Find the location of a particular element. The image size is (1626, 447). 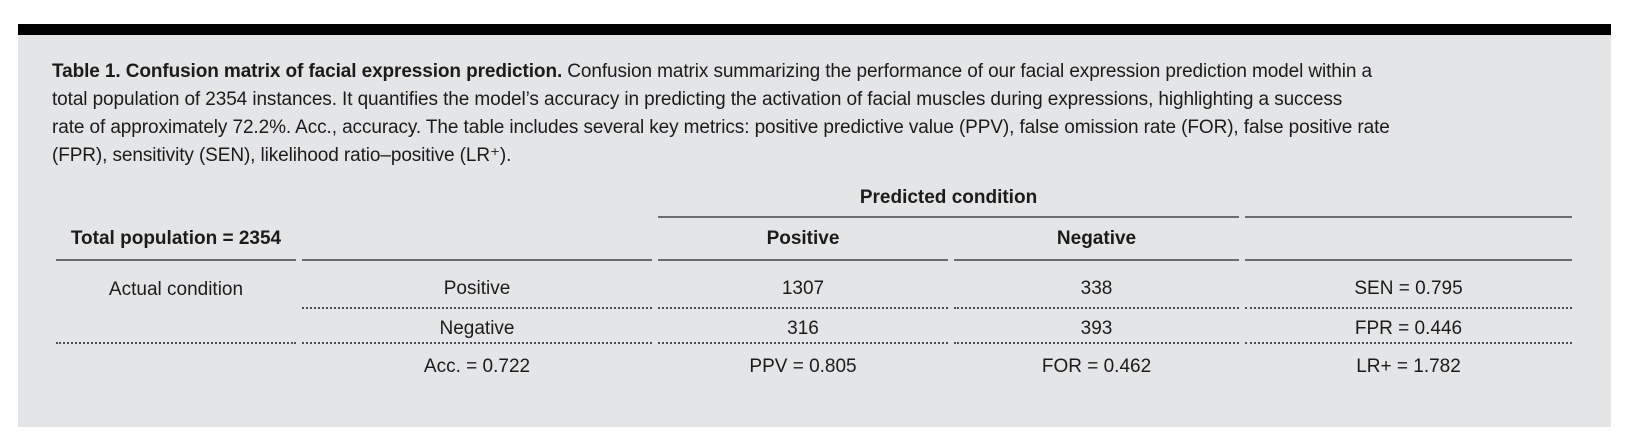

spanner-row: Predicted condition is located at coordinates (814, 201).